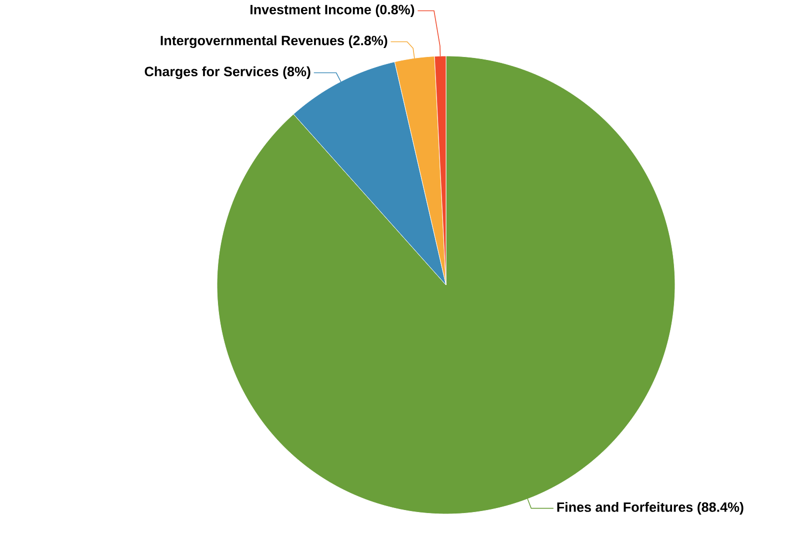  Describe the element at coordinates (625, 507) in the screenshot. I see `slice-label: Fines and Forfeitures` at that location.